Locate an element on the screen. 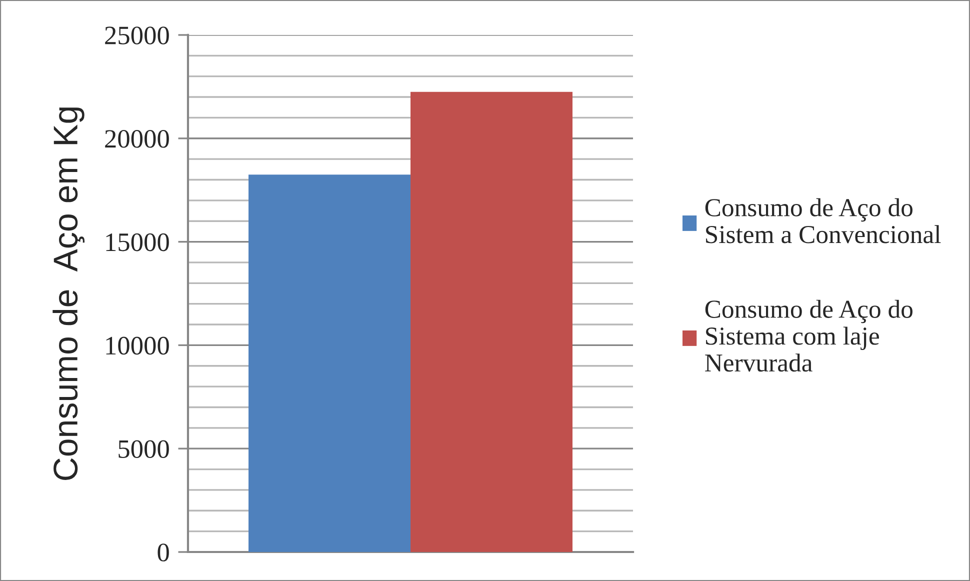 The height and width of the screenshot is (581, 970). y-tick-label: 15000 is located at coordinates (137, 242).